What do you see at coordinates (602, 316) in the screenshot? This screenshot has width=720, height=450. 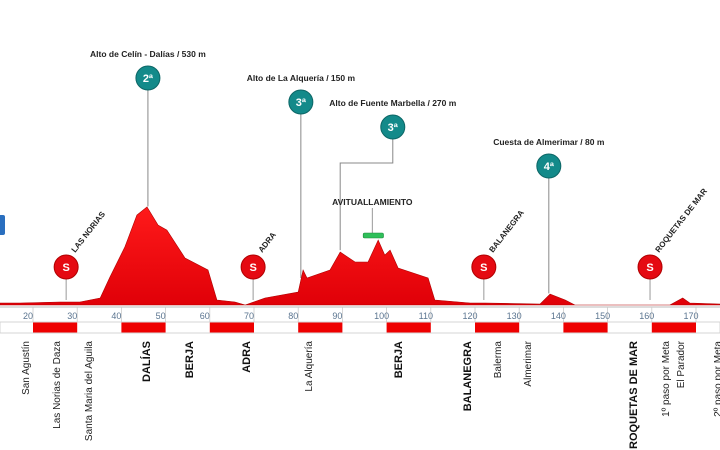 I see `x-tick-label: 150` at bounding box center [602, 316].